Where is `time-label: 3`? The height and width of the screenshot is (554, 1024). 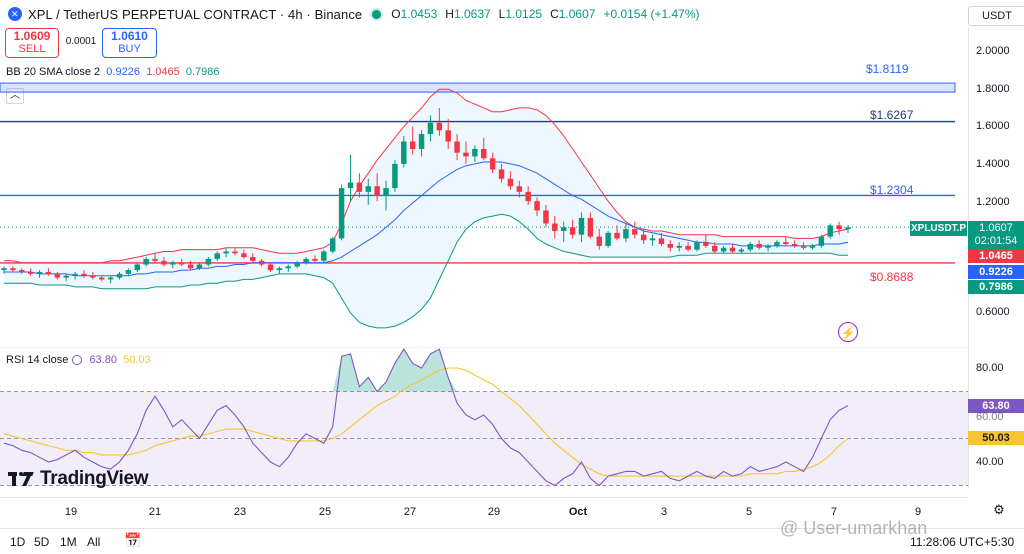 time-label: 3 is located at coordinates (664, 512).